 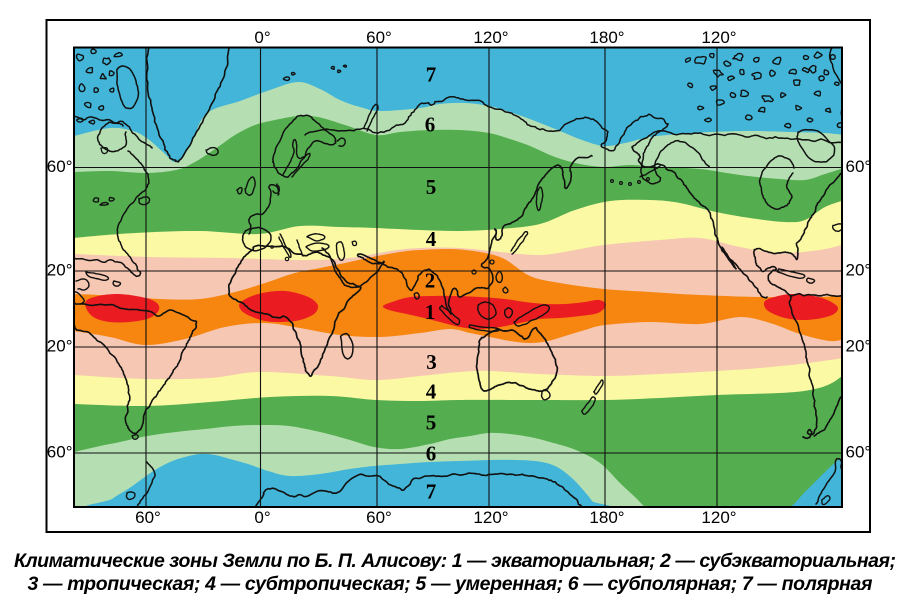 What do you see at coordinates (430, 312) in the screenshot?
I see `svg-text: 1` at bounding box center [430, 312].